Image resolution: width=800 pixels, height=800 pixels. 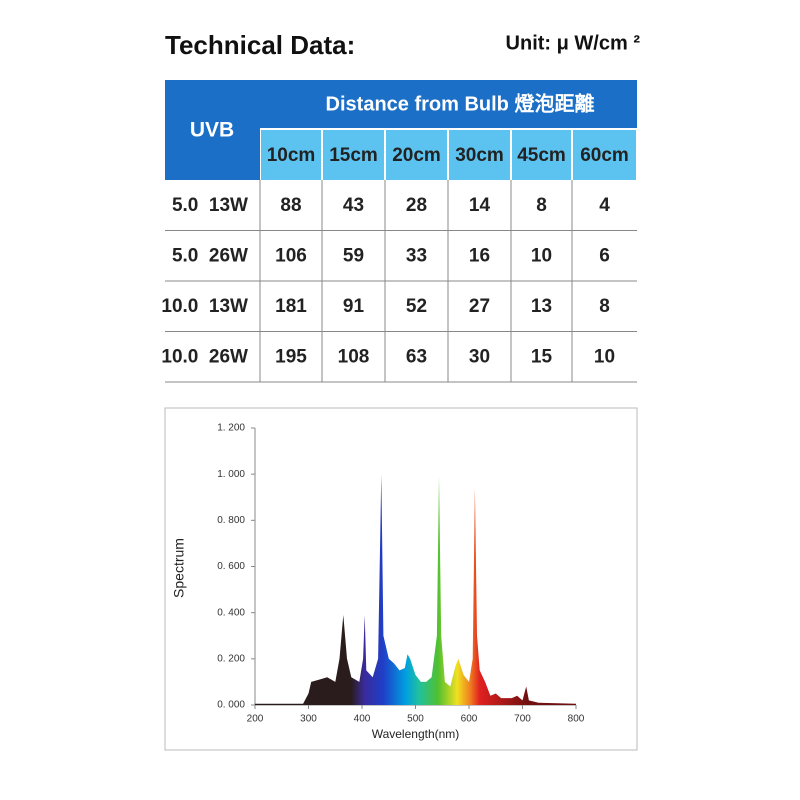 I want to click on row-label: 10.0 13W, so click(x=204, y=306).